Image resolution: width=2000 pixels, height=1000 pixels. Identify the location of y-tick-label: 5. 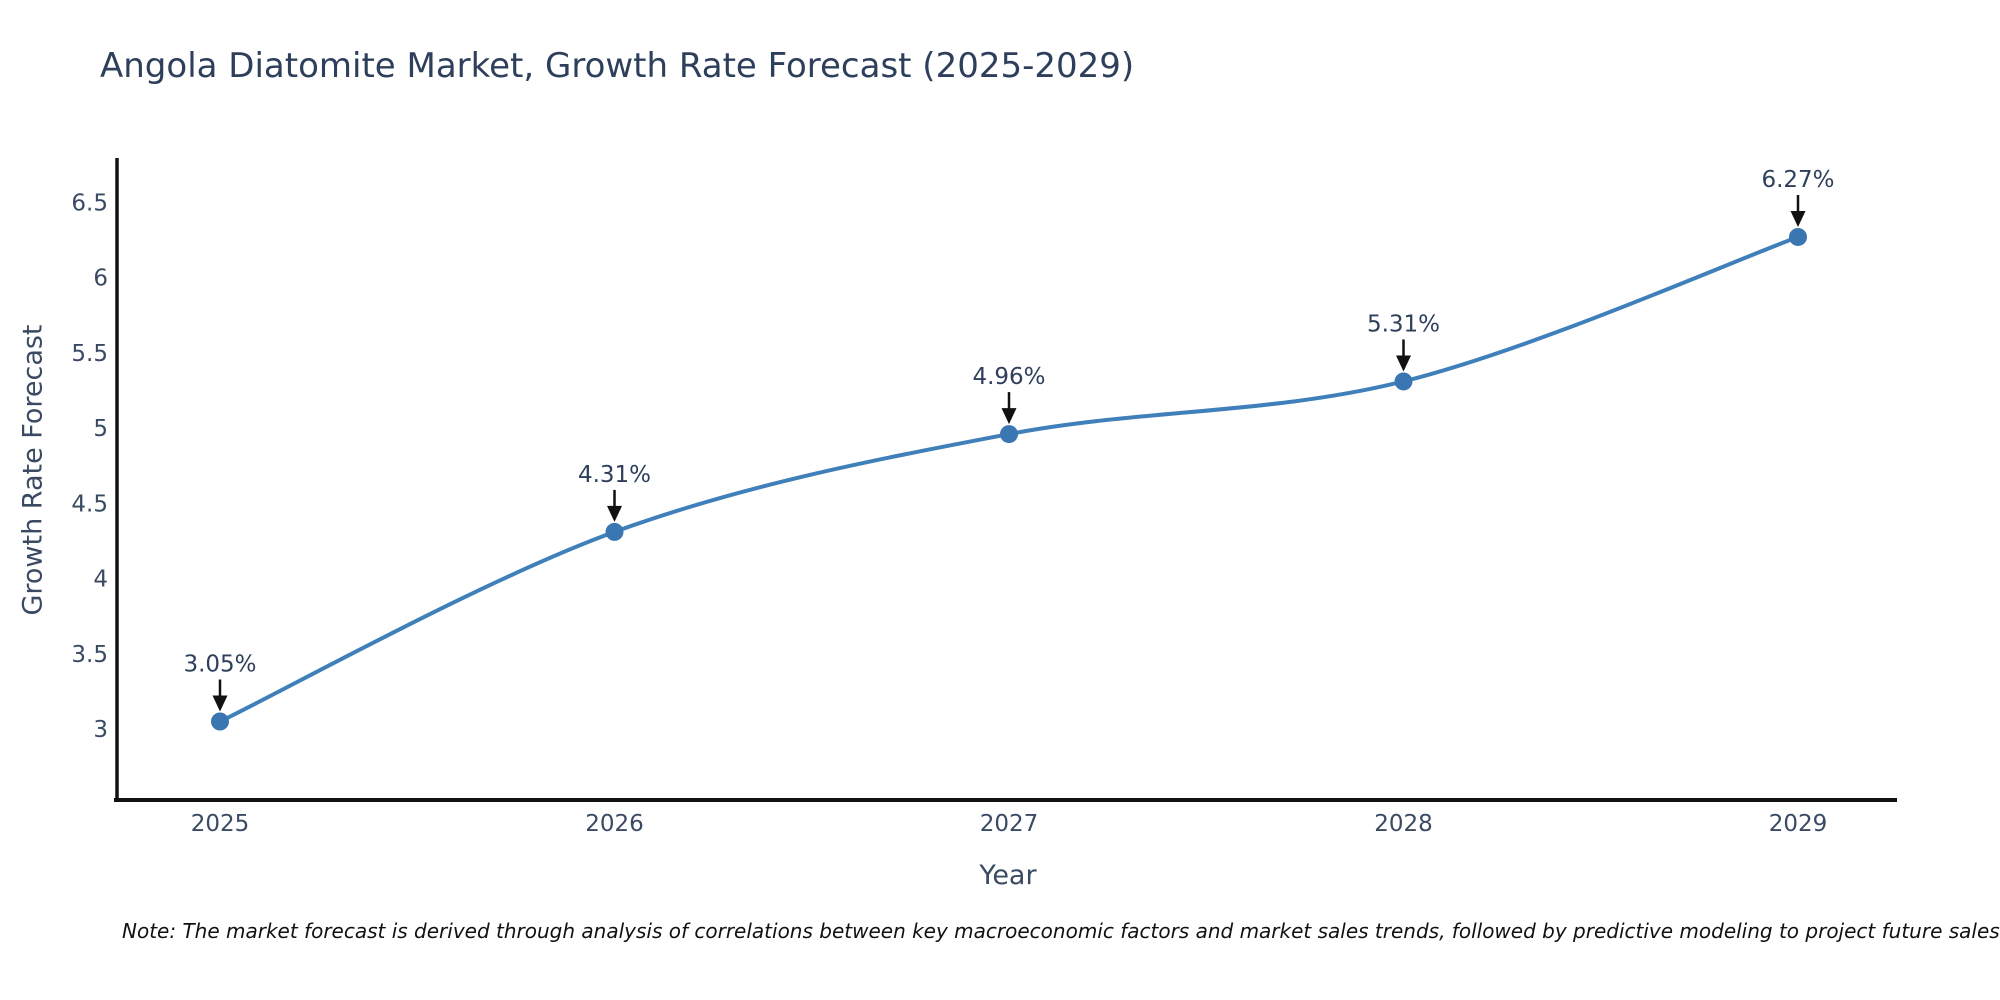
(100, 429).